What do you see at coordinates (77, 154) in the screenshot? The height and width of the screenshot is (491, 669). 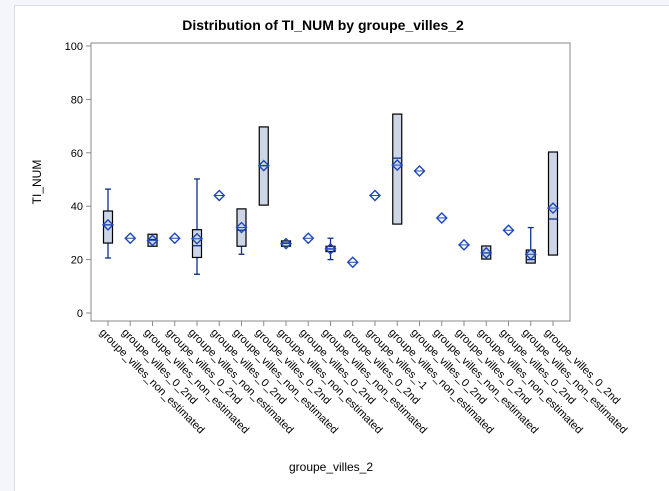 I see `y-tick-label: 60` at bounding box center [77, 154].